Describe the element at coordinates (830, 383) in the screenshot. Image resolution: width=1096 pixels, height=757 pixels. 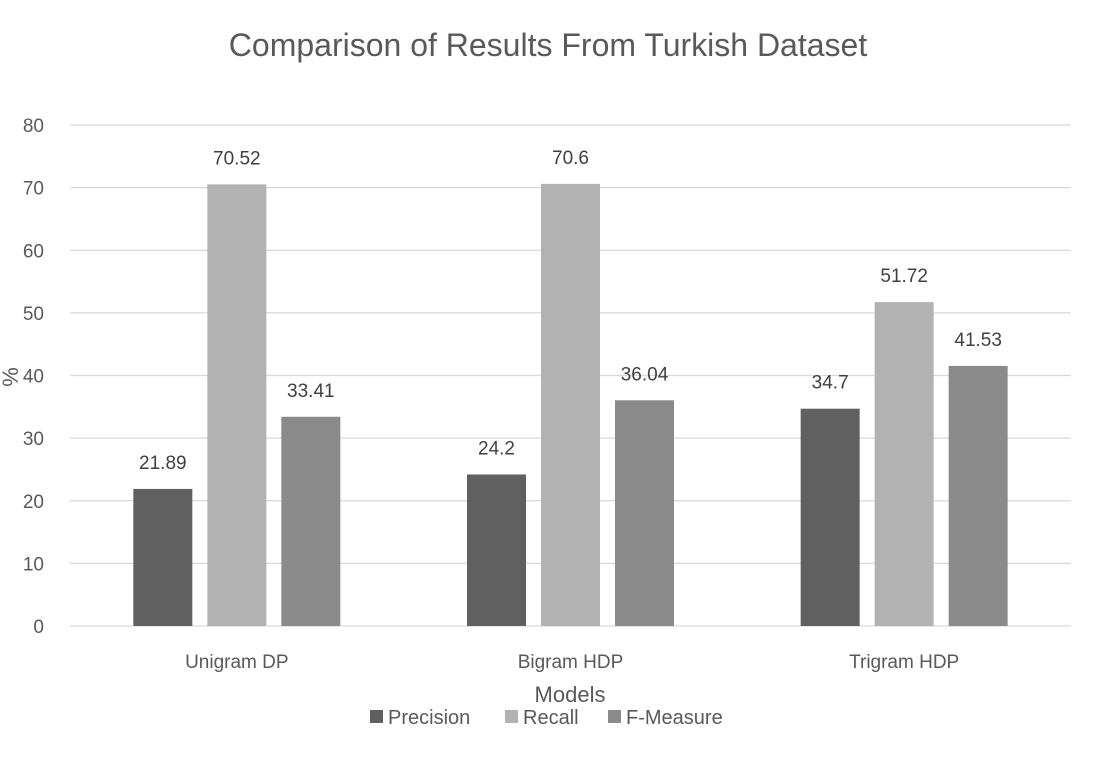
I see `data-label: 34.7` at that location.